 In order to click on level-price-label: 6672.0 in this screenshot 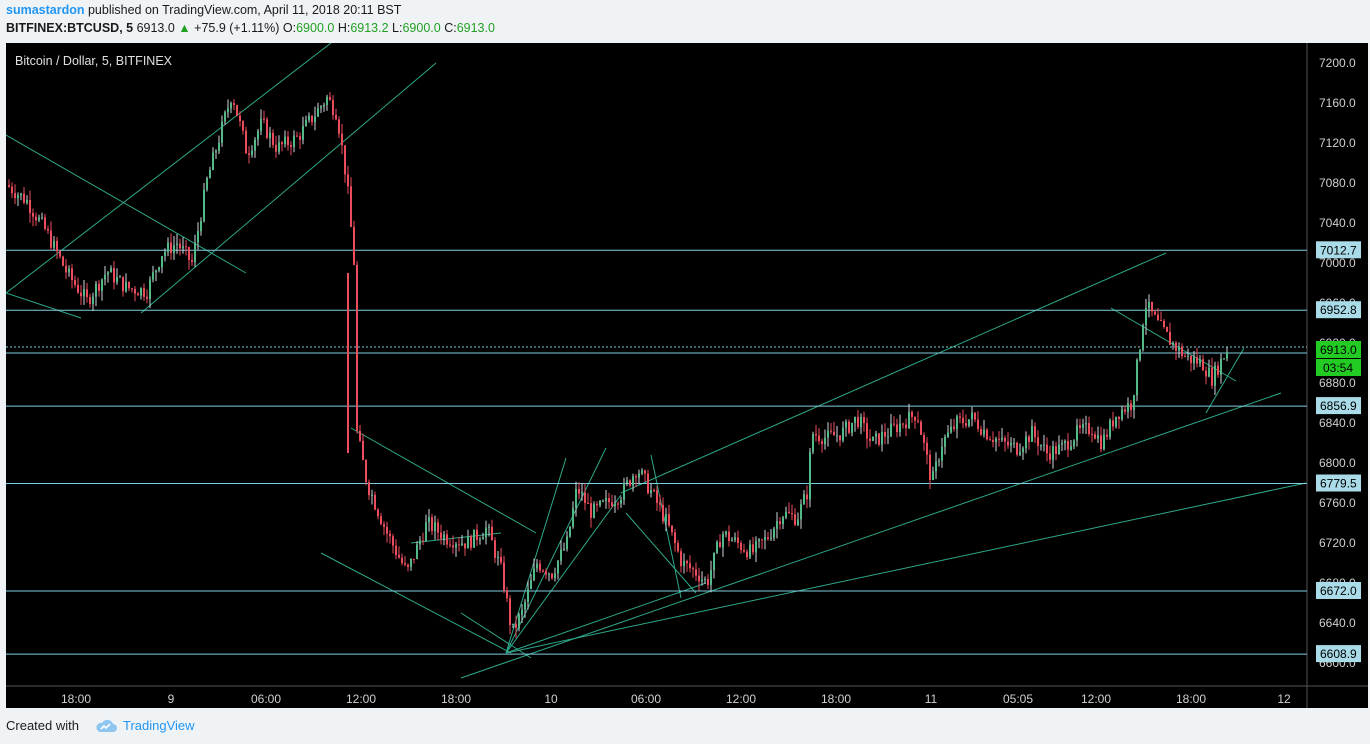, I will do `click(1338, 591)`.